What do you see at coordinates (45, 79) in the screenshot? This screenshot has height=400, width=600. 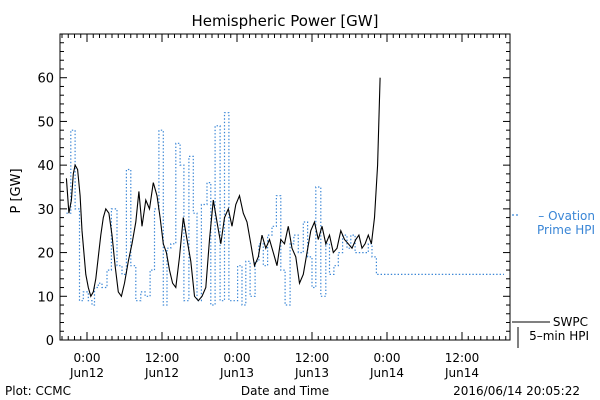 I see `y-tick-label: 60` at bounding box center [45, 79].